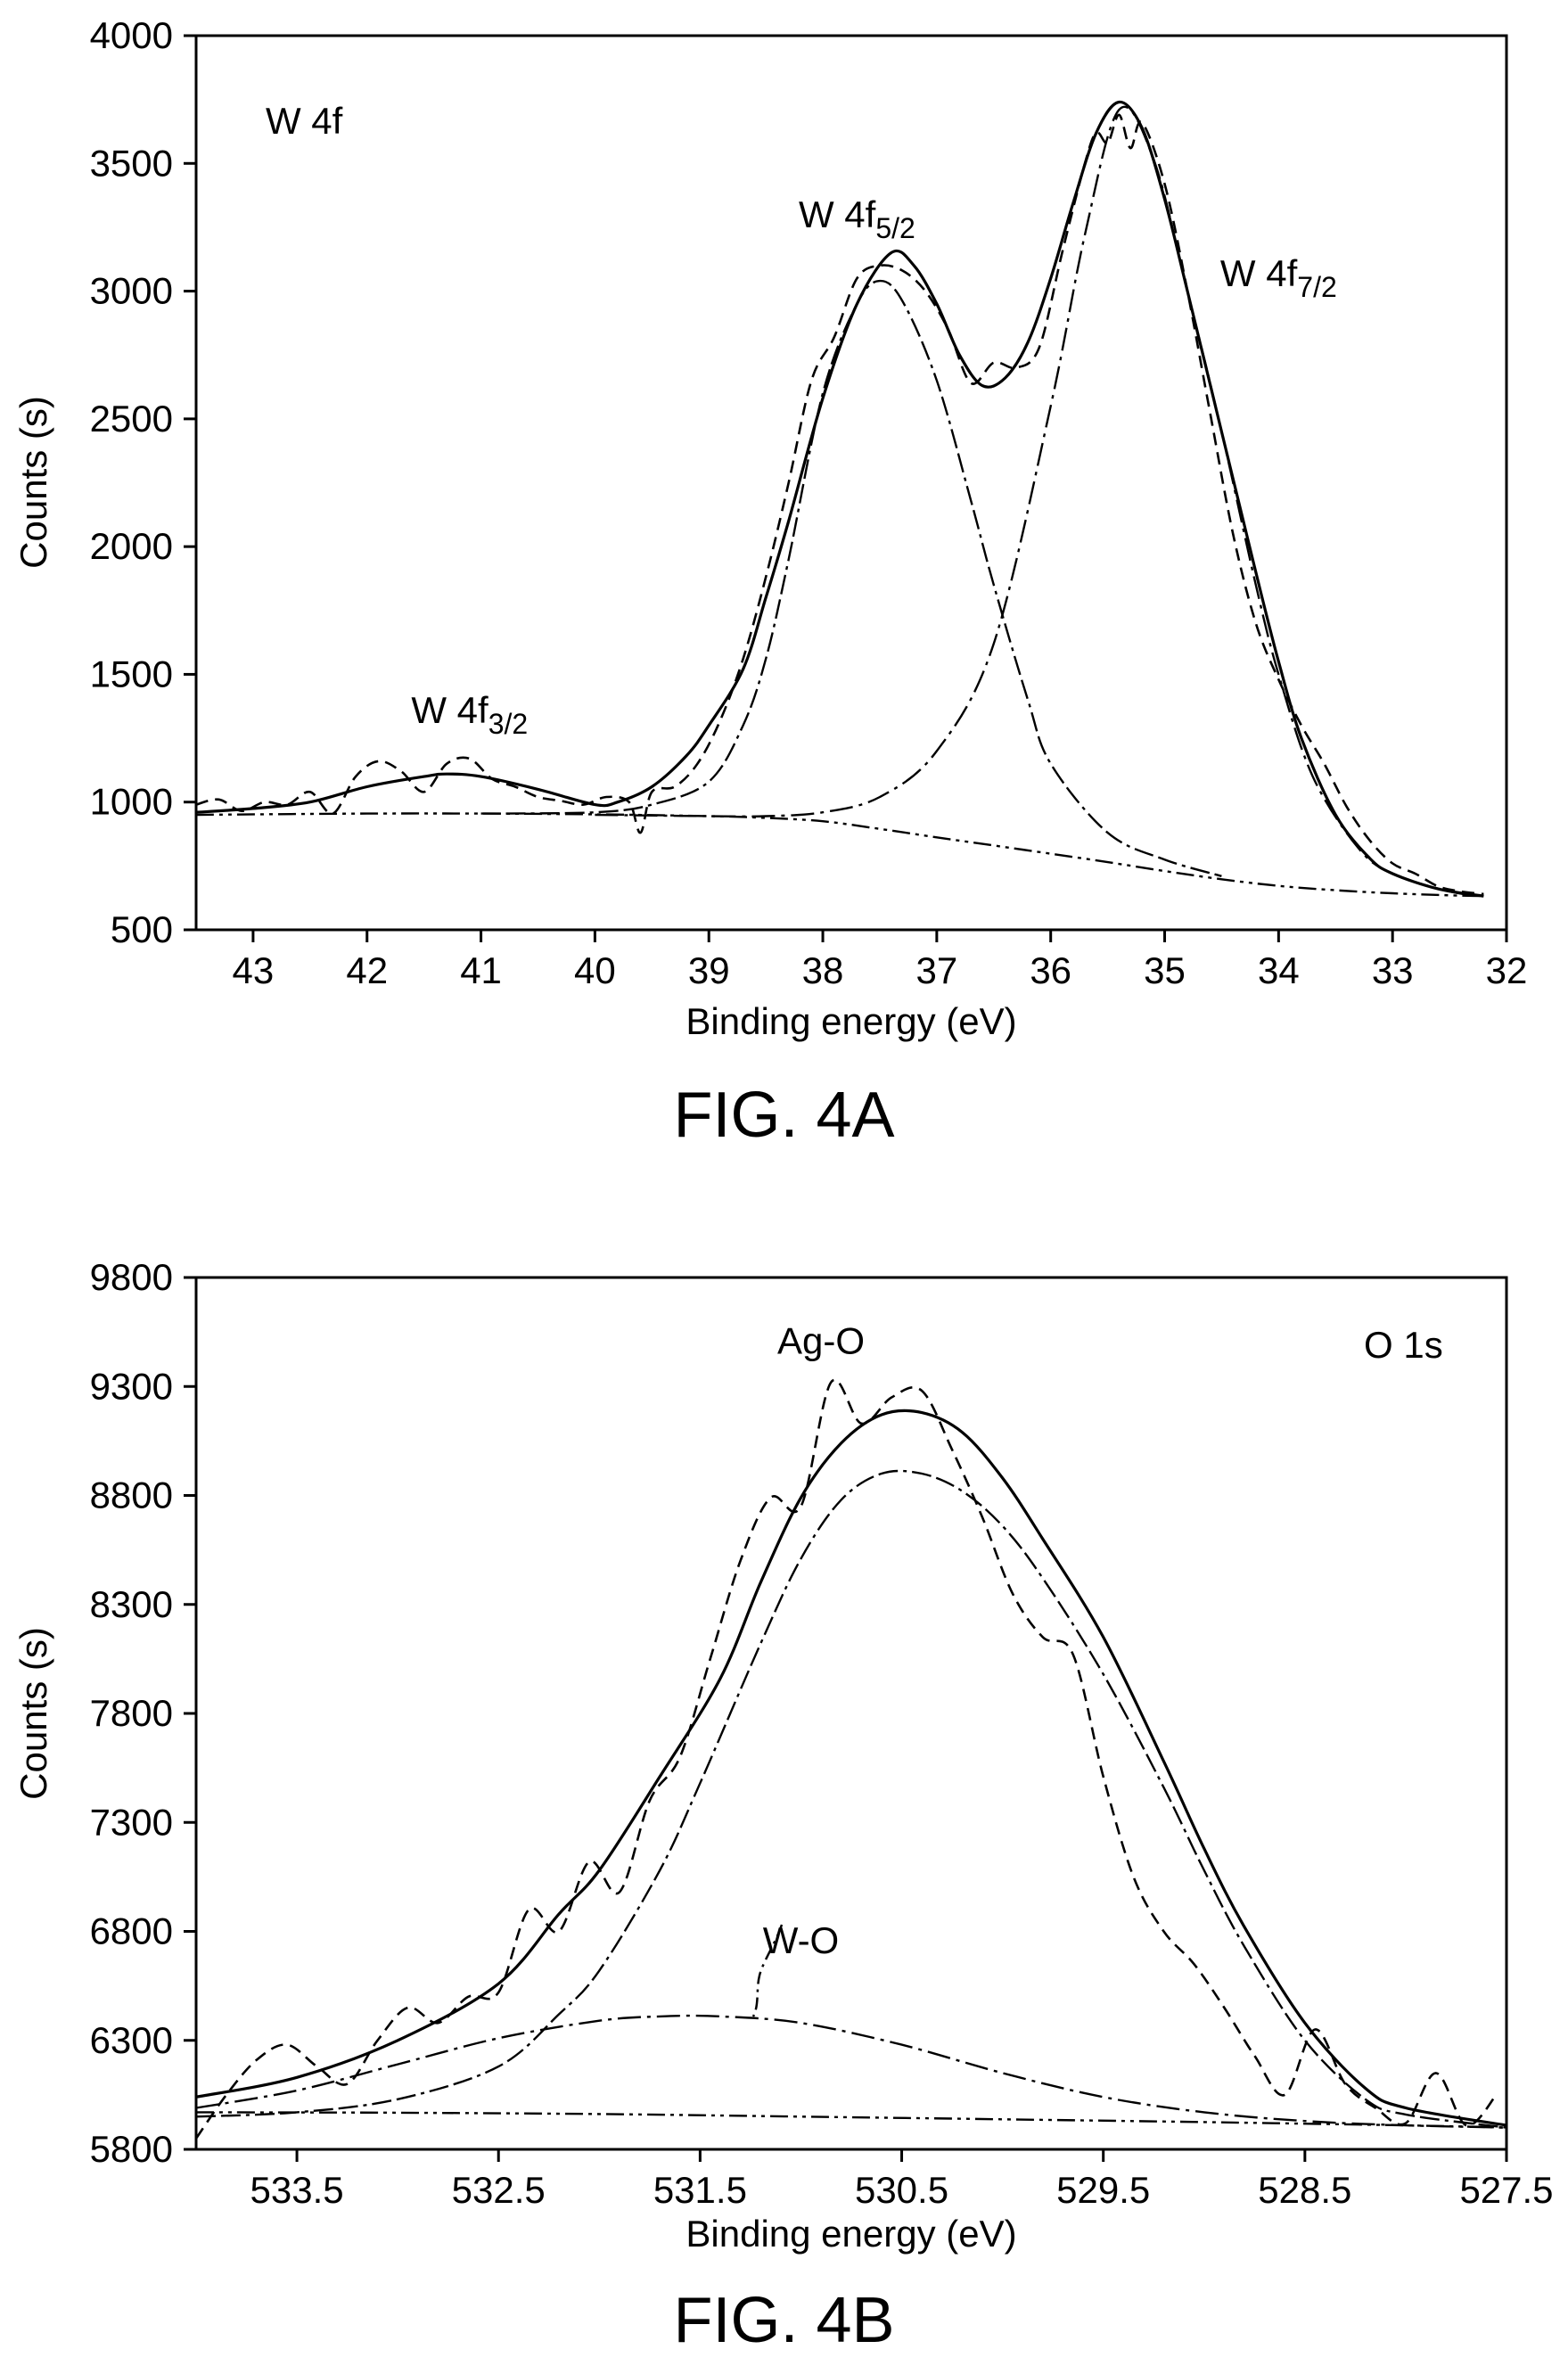 The image size is (1568, 2374). What do you see at coordinates (131, 2149) in the screenshot?
I see `panel-4b-y-tick-label: 5800` at bounding box center [131, 2149].